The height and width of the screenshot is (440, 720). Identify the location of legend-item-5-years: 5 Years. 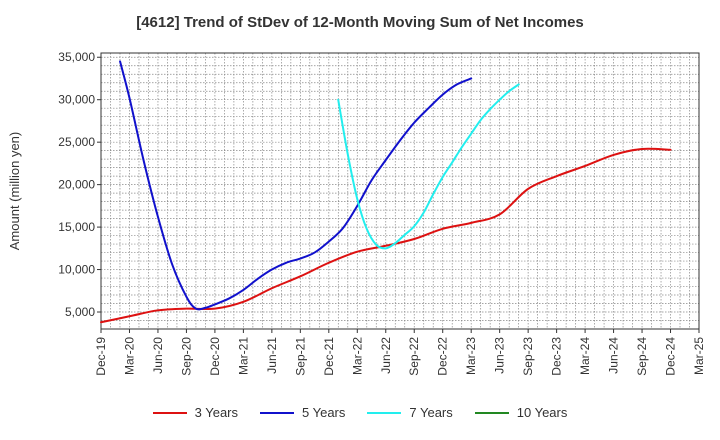
(302, 412).